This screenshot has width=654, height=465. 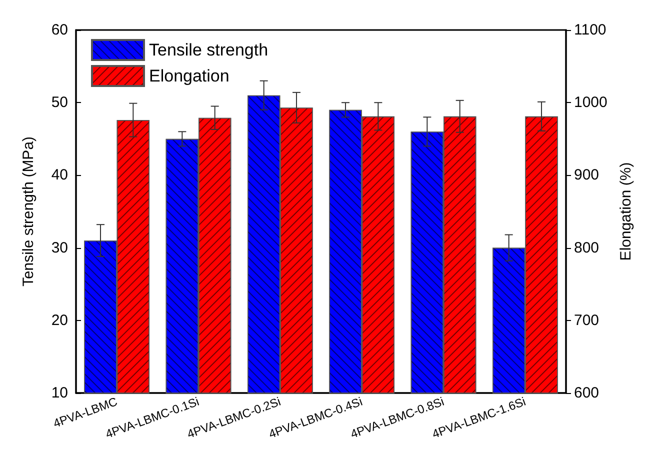 What do you see at coordinates (189, 76) in the screenshot?
I see `legend-label: Elongation` at bounding box center [189, 76].